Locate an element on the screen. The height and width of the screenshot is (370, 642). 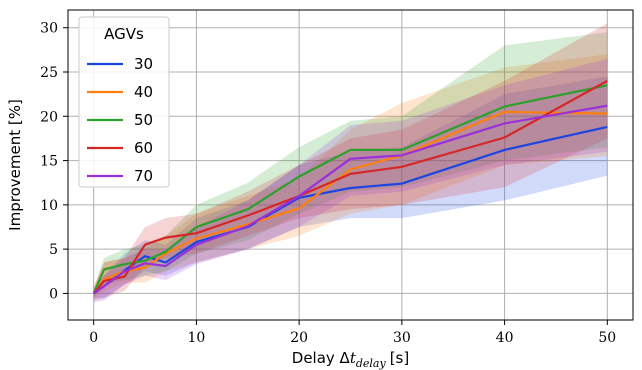
legend-label-60: 60 is located at coordinates (143, 148).